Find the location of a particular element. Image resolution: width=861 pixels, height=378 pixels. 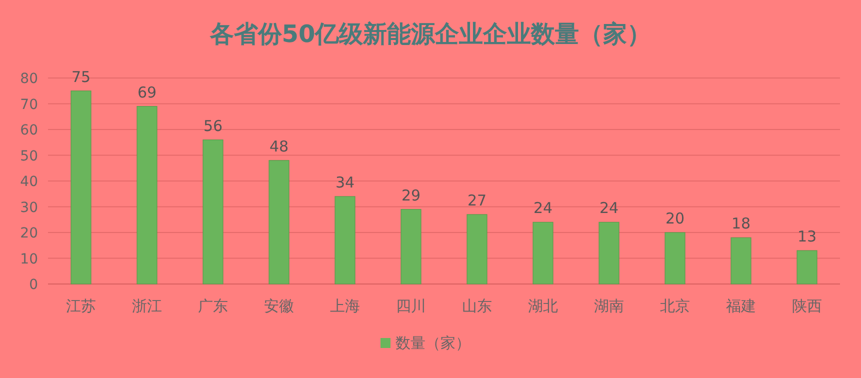

x-tick-label: 湖南 is located at coordinates (609, 306).